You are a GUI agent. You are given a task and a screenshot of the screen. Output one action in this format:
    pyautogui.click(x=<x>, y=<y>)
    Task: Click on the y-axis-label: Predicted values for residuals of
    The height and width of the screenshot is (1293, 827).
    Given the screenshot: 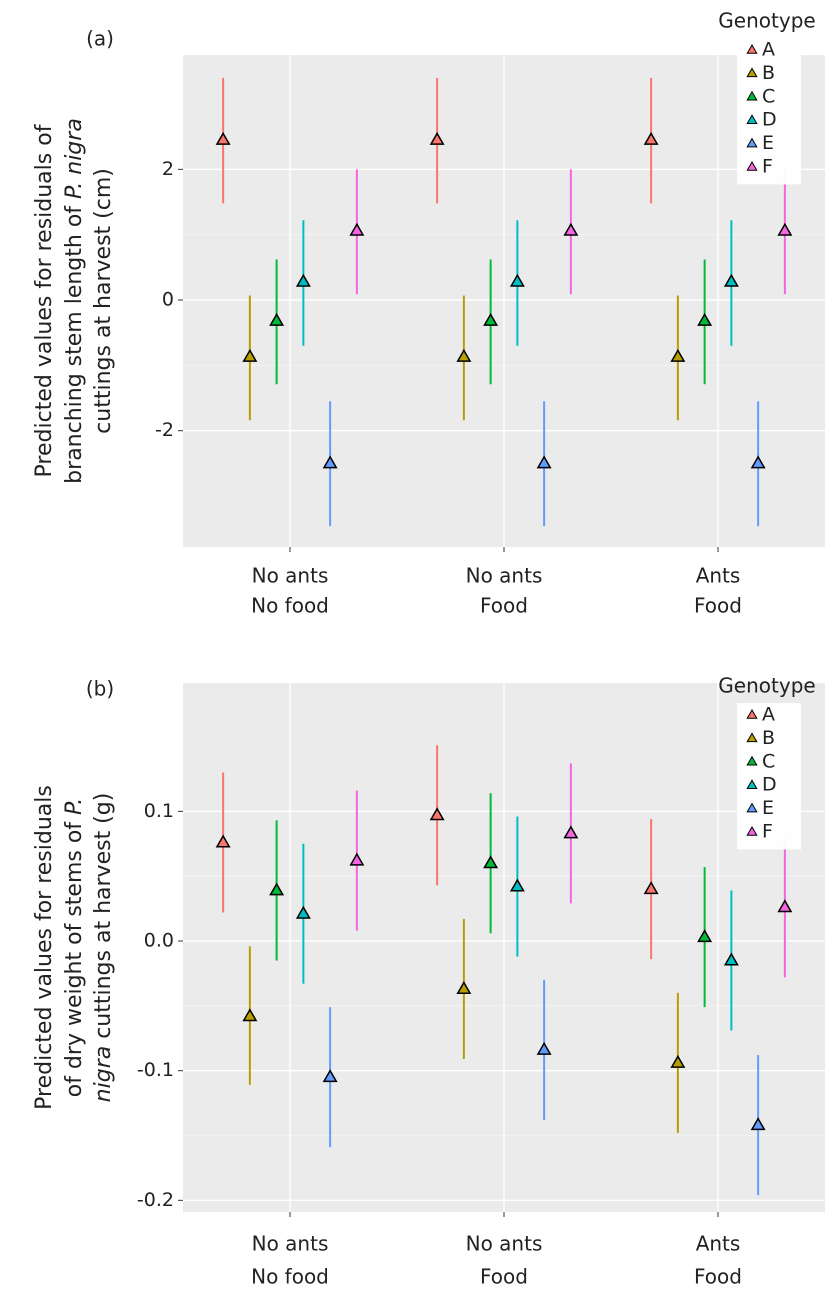 What is the action you would take?
    pyautogui.click(x=44, y=300)
    